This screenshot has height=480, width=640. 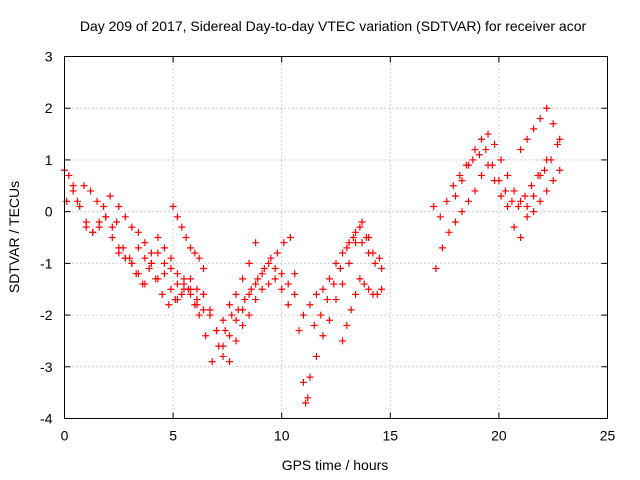 What do you see at coordinates (49, 160) in the screenshot?
I see `y-tick-label: 1` at bounding box center [49, 160].